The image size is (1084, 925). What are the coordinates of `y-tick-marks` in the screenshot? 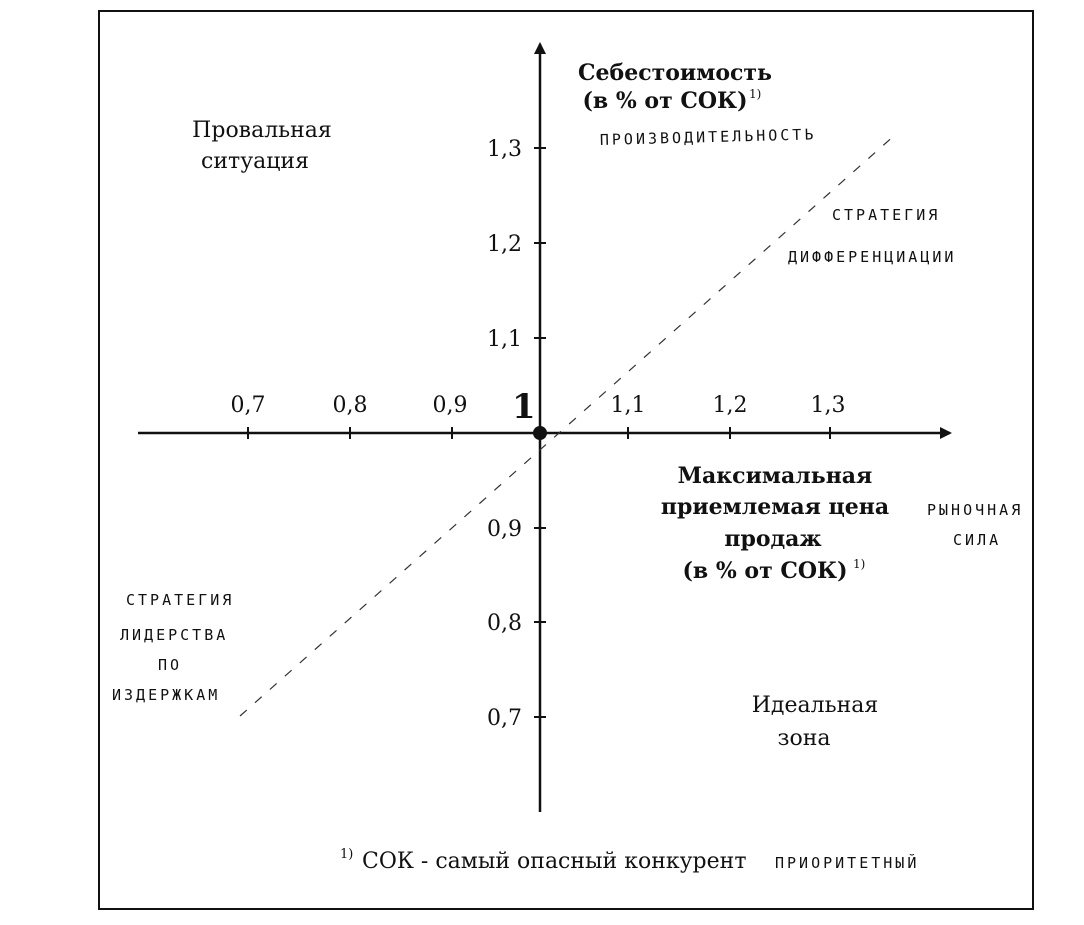 It's located at (540, 432).